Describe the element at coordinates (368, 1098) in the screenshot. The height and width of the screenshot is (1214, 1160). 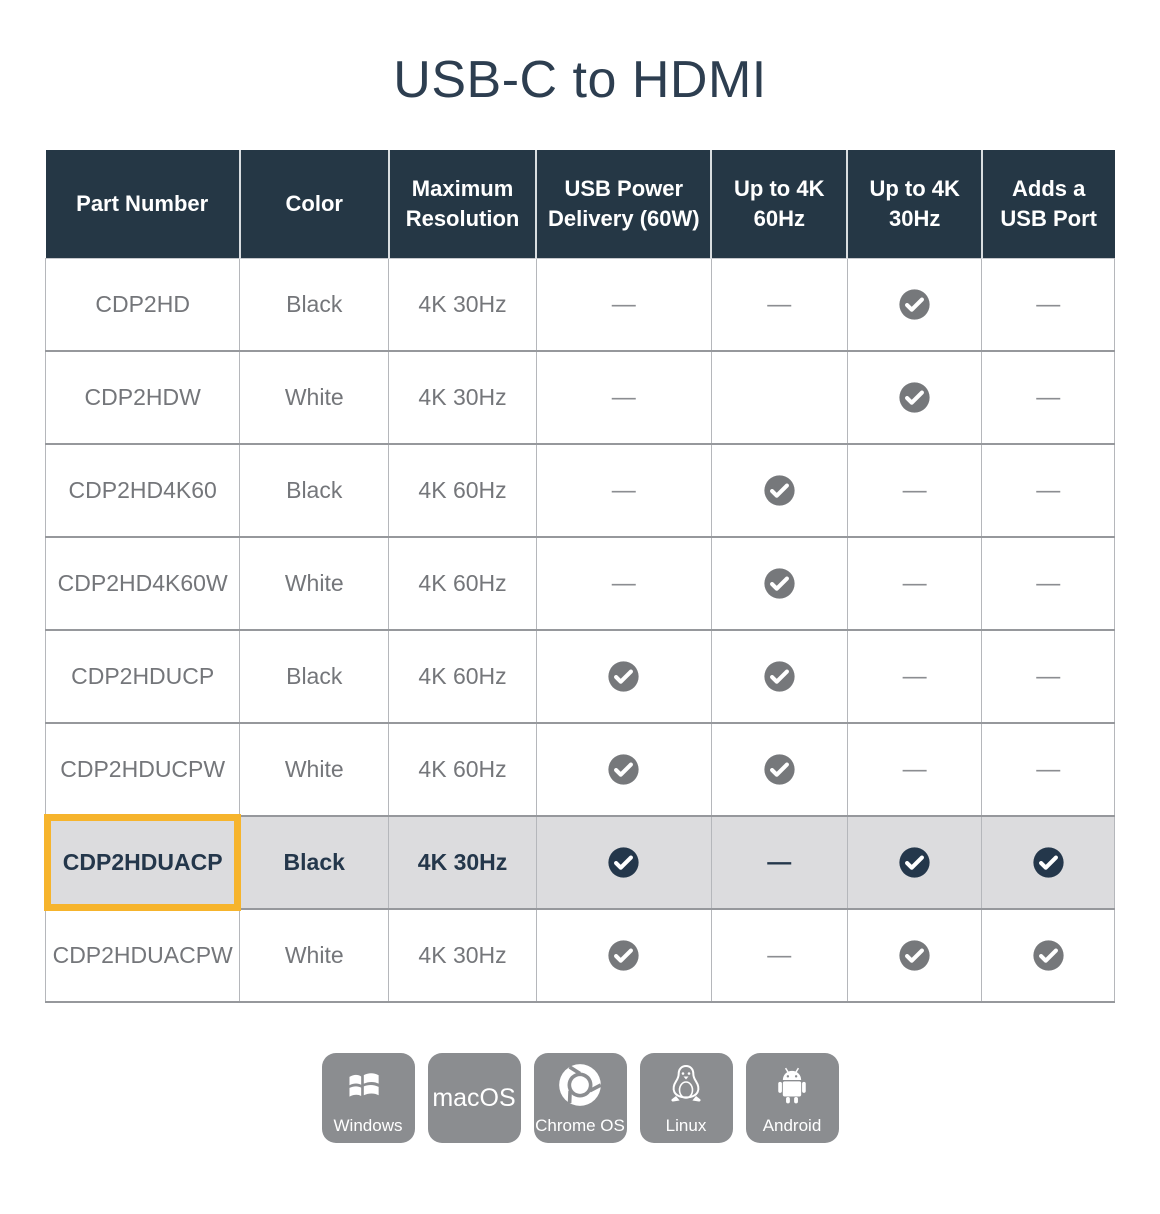
I see `os-badge-windows: Windows` at that location.